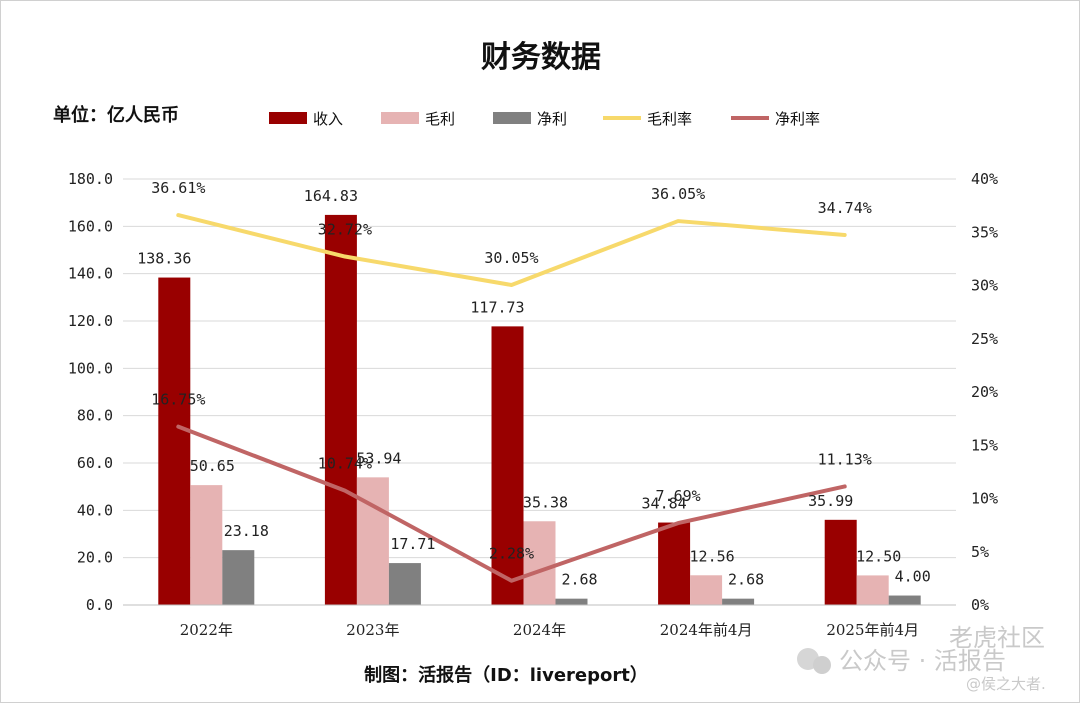 The height and width of the screenshot is (704, 1080). I want to click on bar-value-label: 12.56, so click(712, 556).